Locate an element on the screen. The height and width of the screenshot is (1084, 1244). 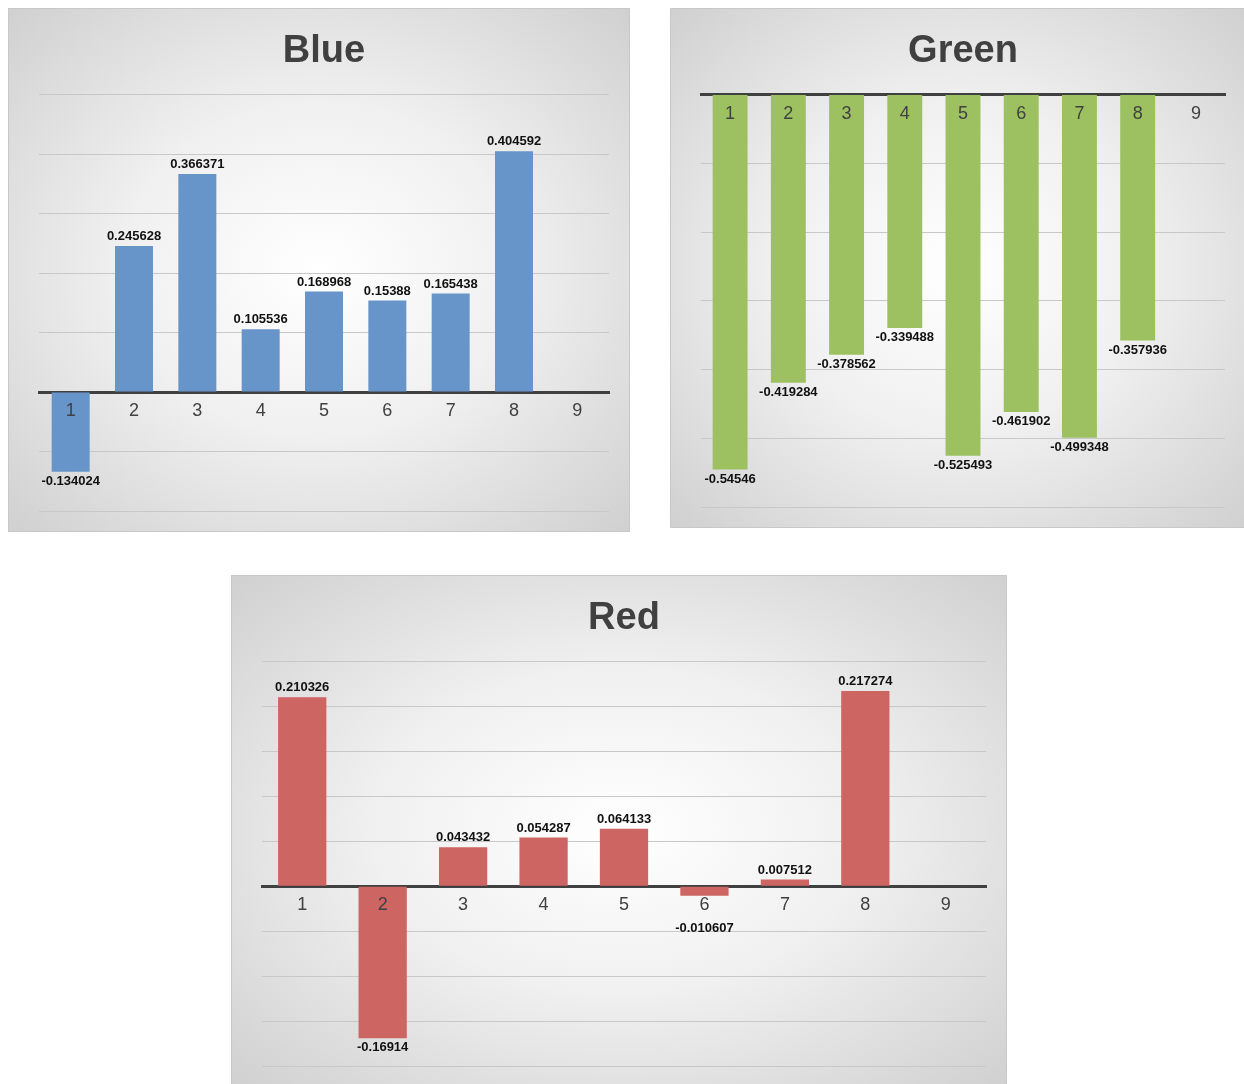
data-label: 0.245628 is located at coordinates (134, 235).